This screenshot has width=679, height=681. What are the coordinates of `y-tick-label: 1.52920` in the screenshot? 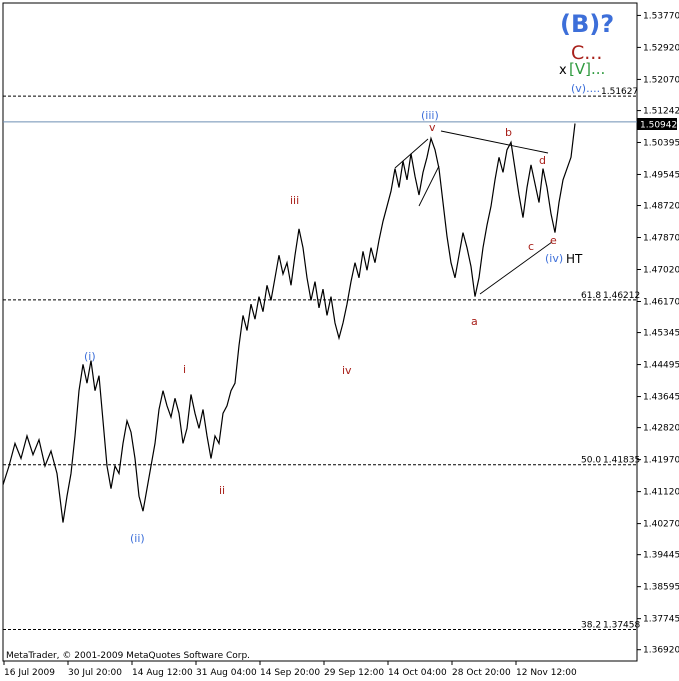 It's located at (661, 48).